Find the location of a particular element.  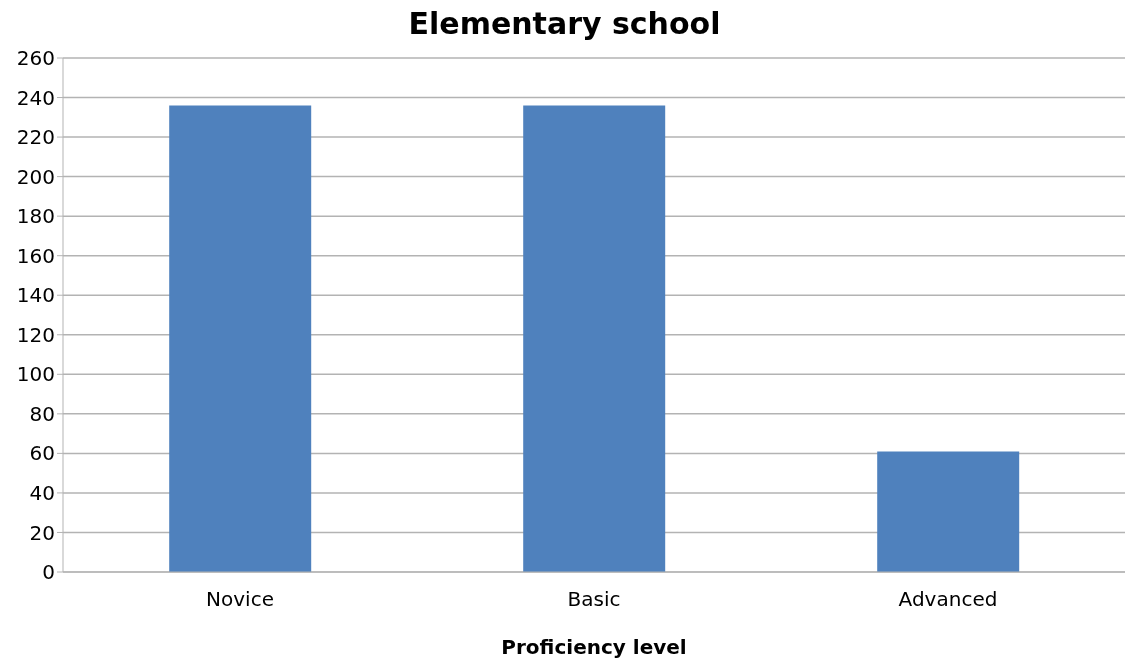

y-tick-label: 40 is located at coordinates (42, 493).